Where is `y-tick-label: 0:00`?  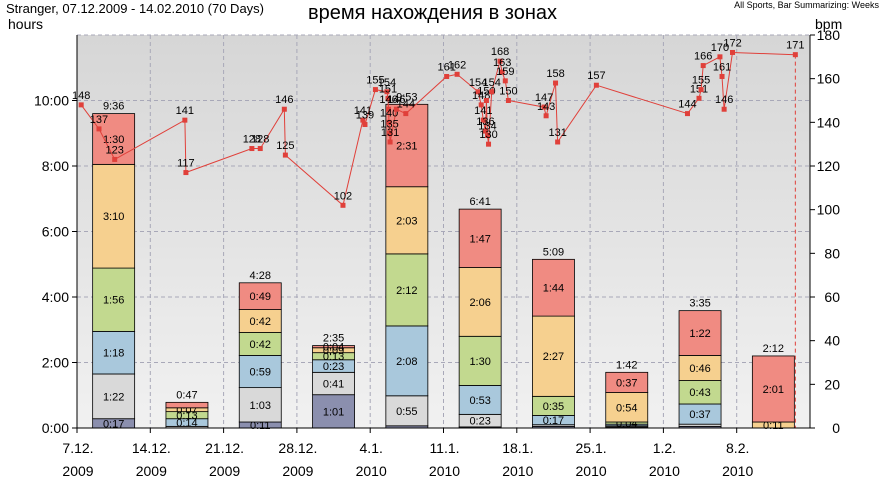
y-tick-label: 0:00 is located at coordinates (55, 428).